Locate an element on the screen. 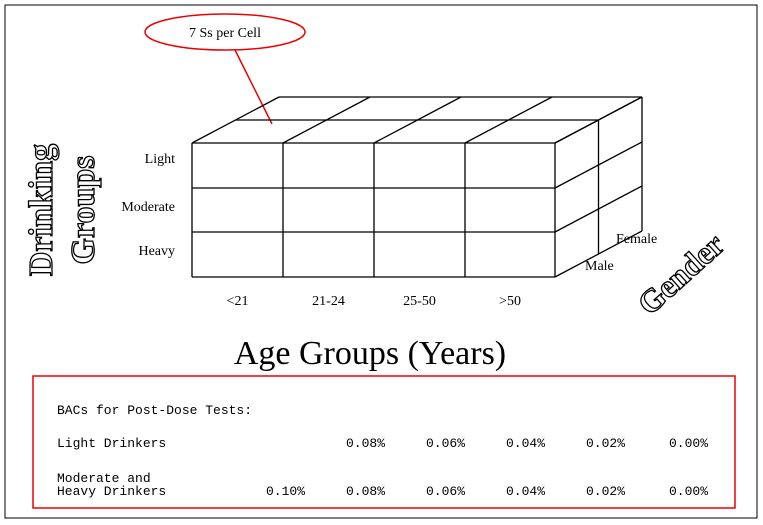 Image resolution: width=763 pixels, height=525 pixels. depth-label: Female is located at coordinates (636, 239).